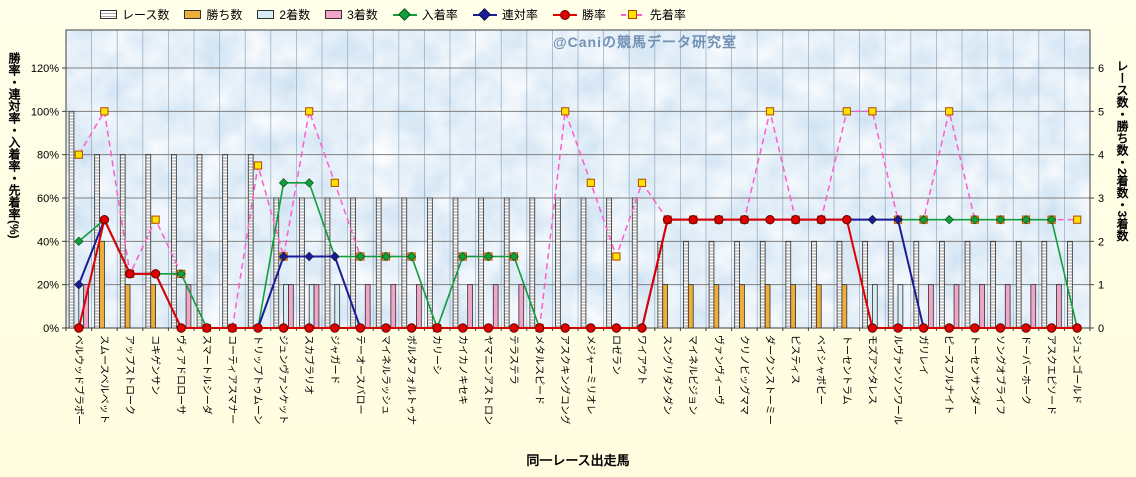  I want to click on ytick-right-label: 2, so click(1101, 242).